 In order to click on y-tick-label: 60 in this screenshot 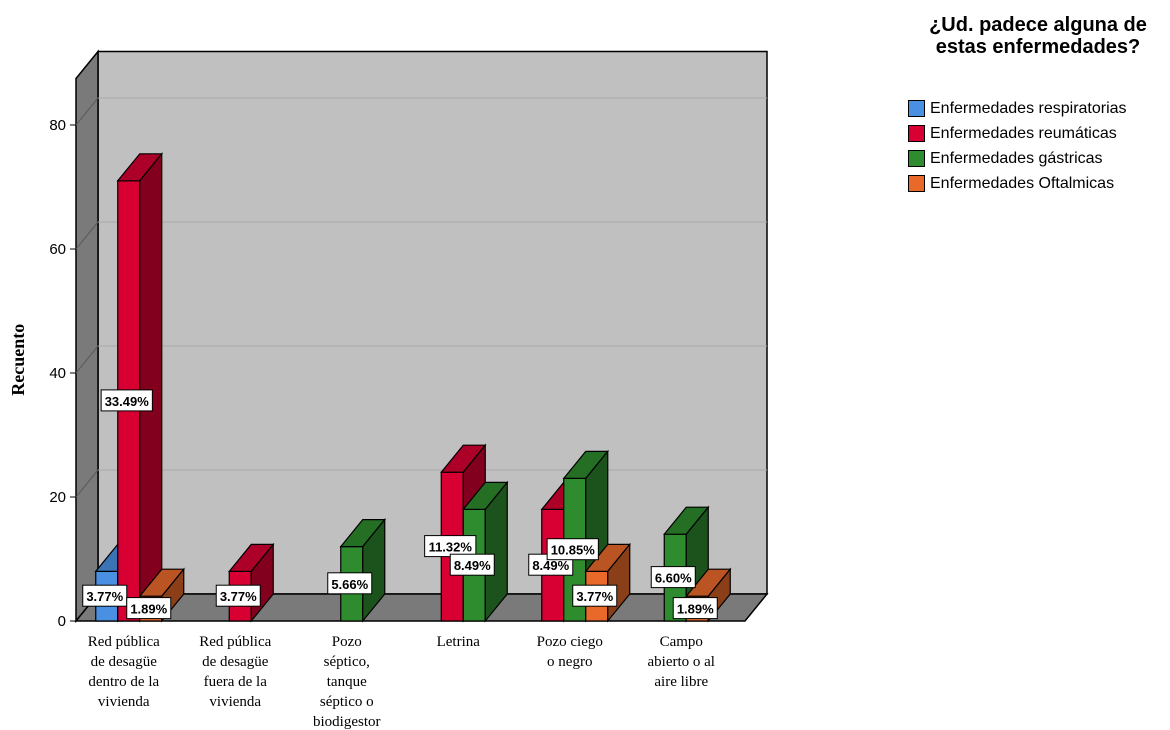, I will do `click(57, 249)`.